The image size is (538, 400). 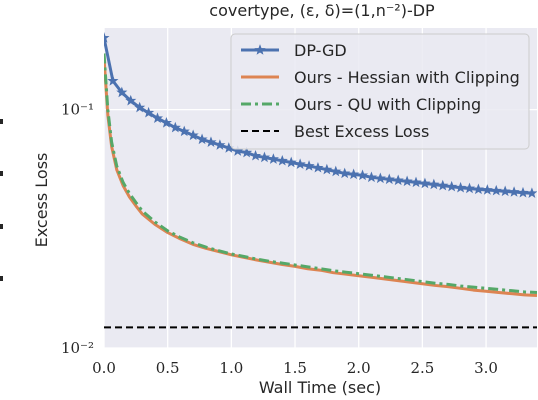 I want to click on y-tick-label: 10⁻¹, so click(x=77, y=110).